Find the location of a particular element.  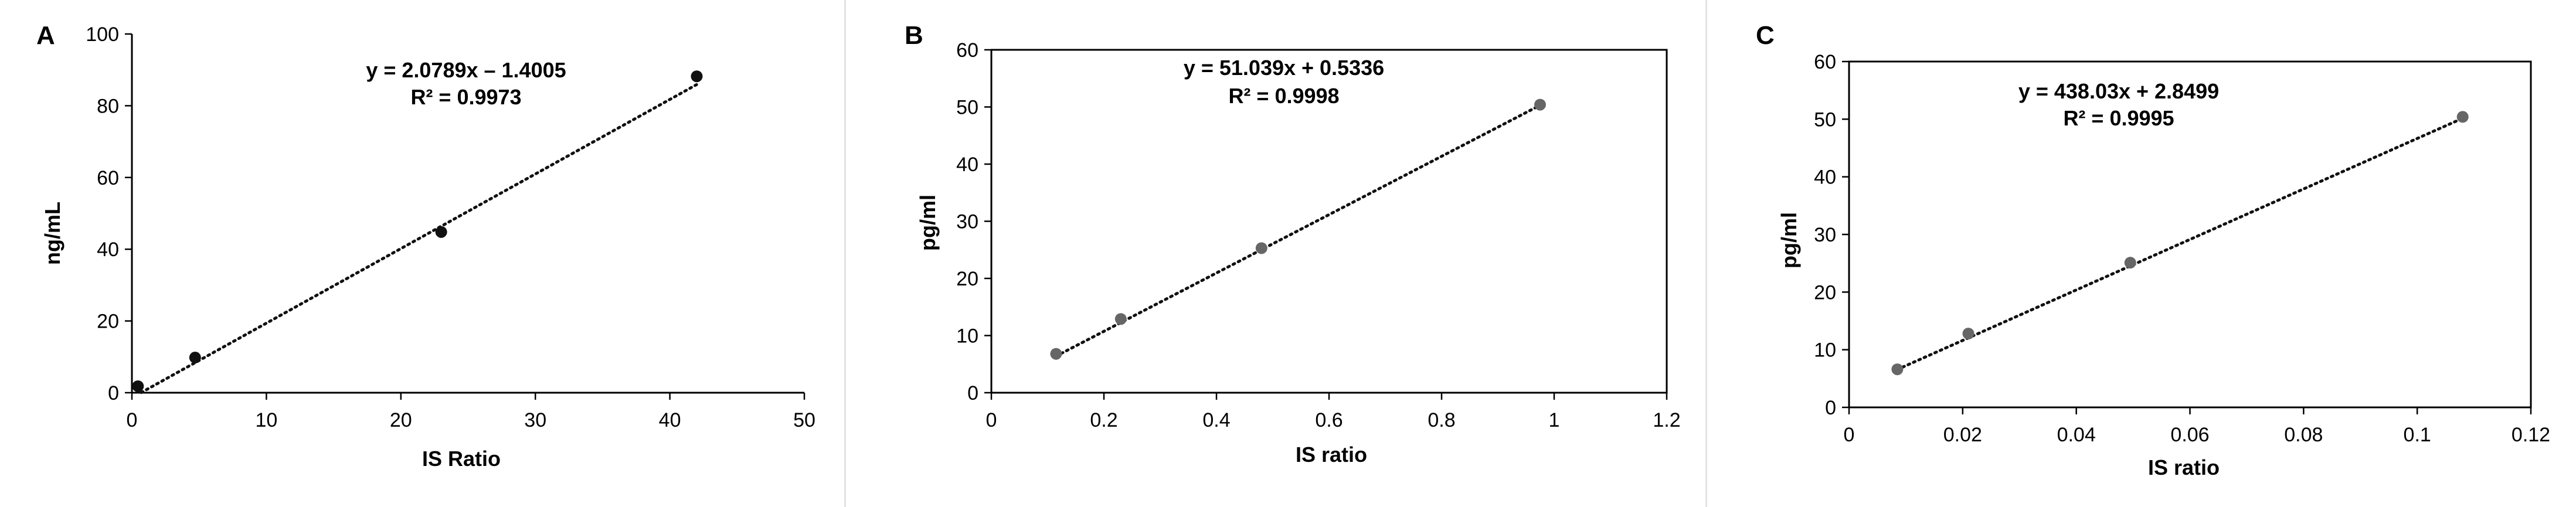

trendline-b is located at coordinates (1298, 231).